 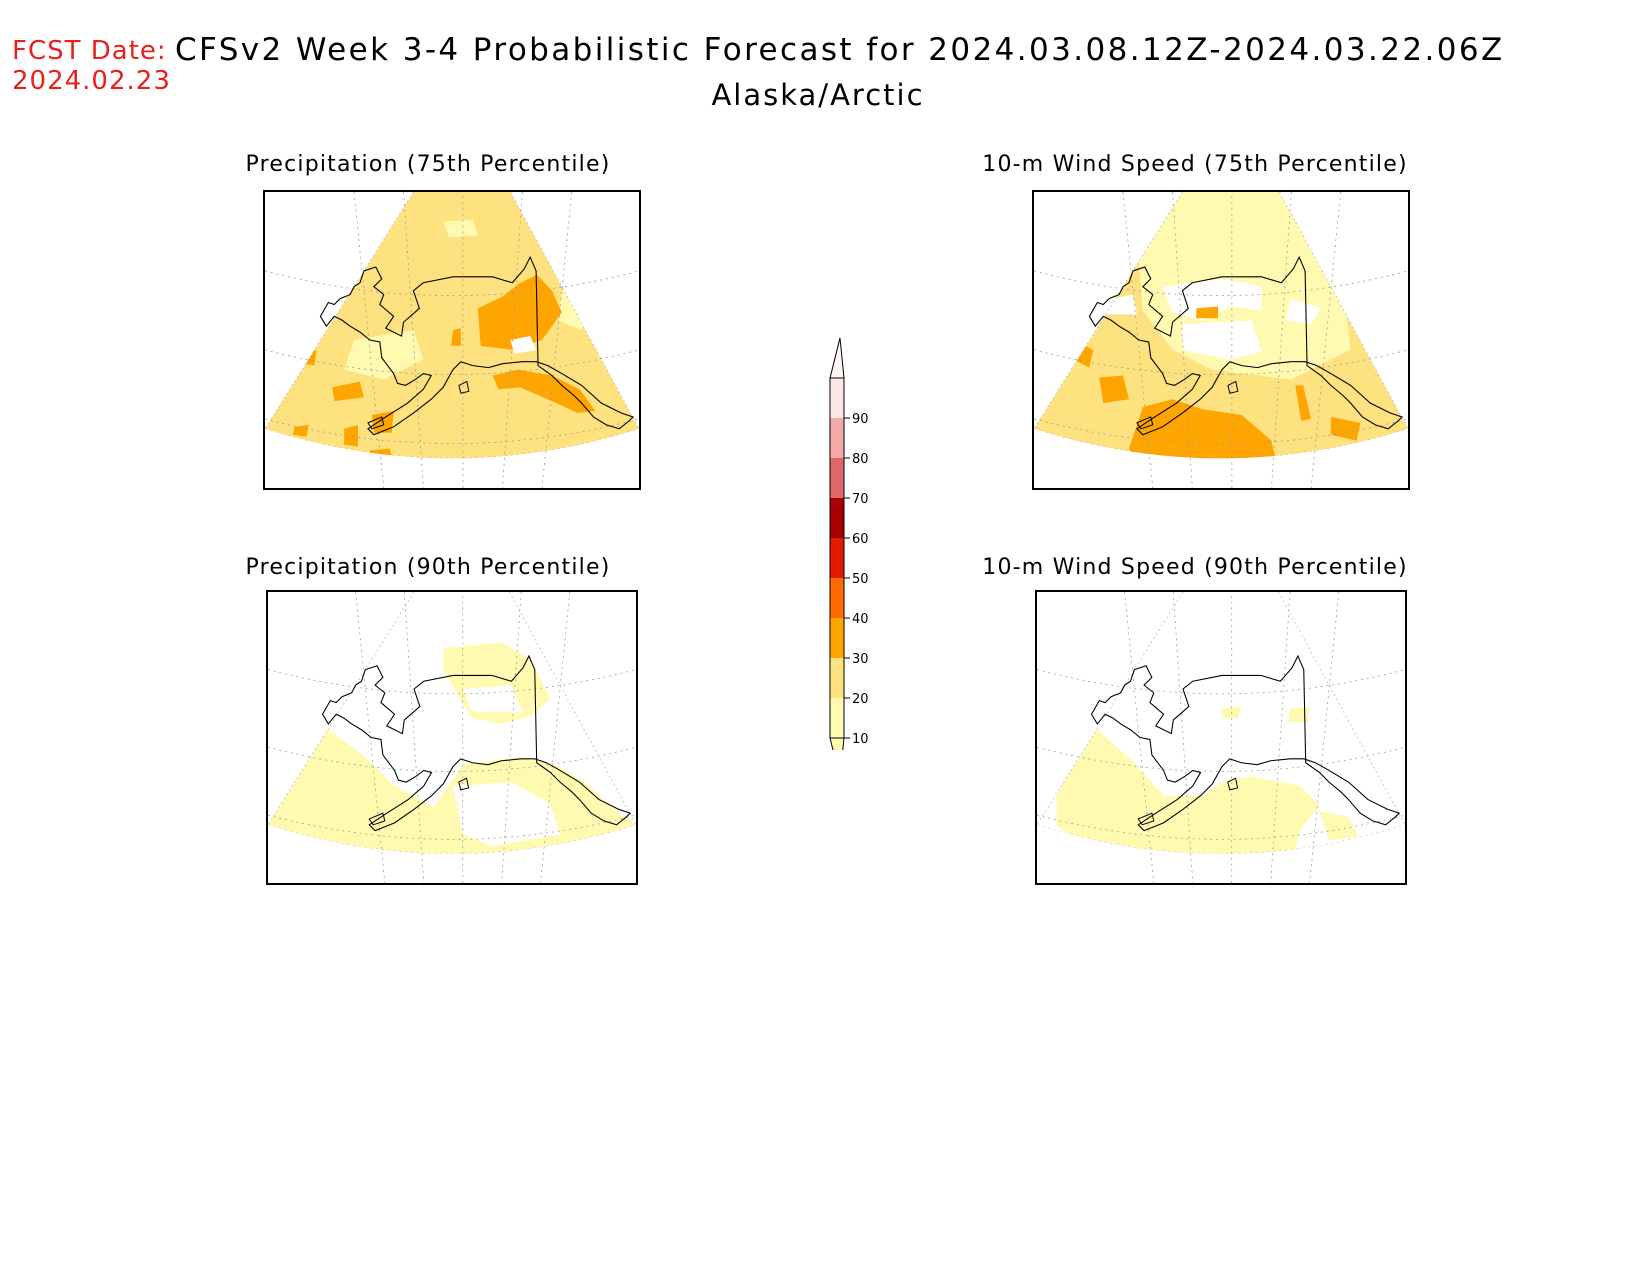 I want to click on colorbar-bottom-arrow, so click(x=837, y=743).